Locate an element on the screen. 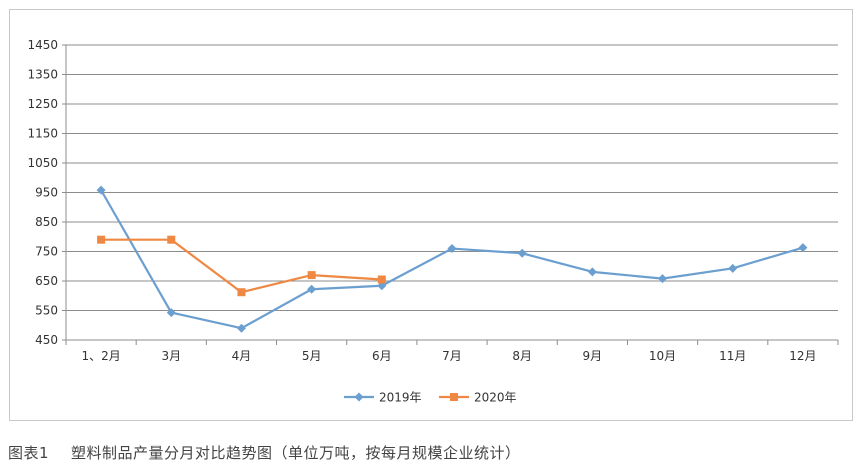  x-tick-label: 8月 is located at coordinates (522, 356).